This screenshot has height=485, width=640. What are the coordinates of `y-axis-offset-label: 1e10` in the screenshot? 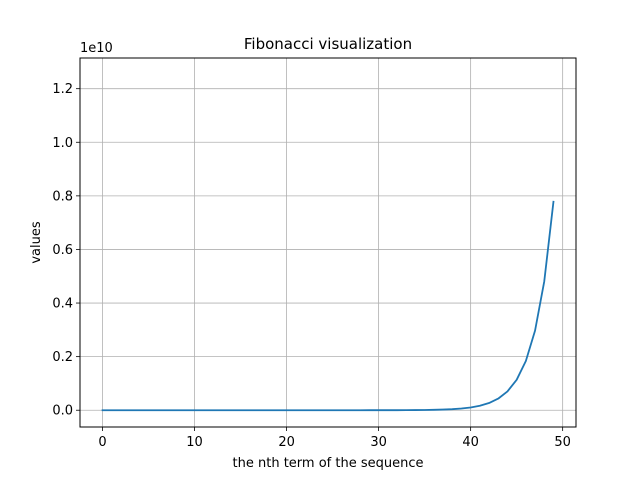 It's located at (96, 48).